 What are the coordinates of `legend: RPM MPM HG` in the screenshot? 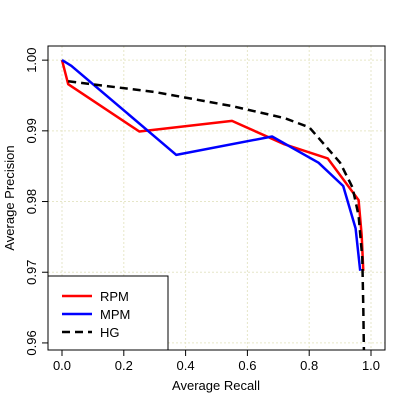 It's located at (108, 313).